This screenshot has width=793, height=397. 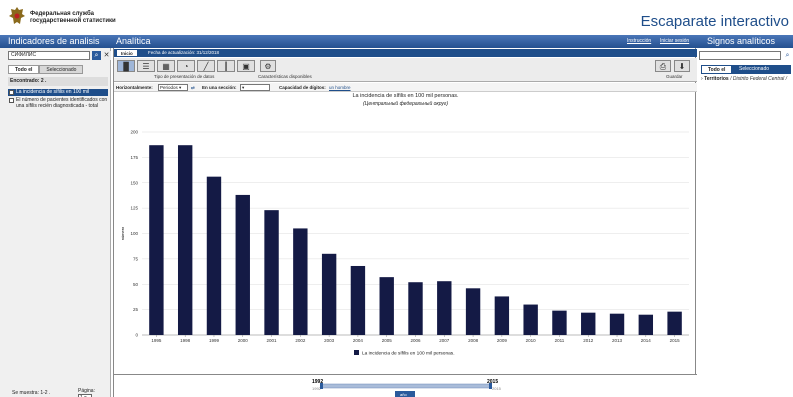 I want to click on y-tick-label: 200, so click(x=134, y=132).